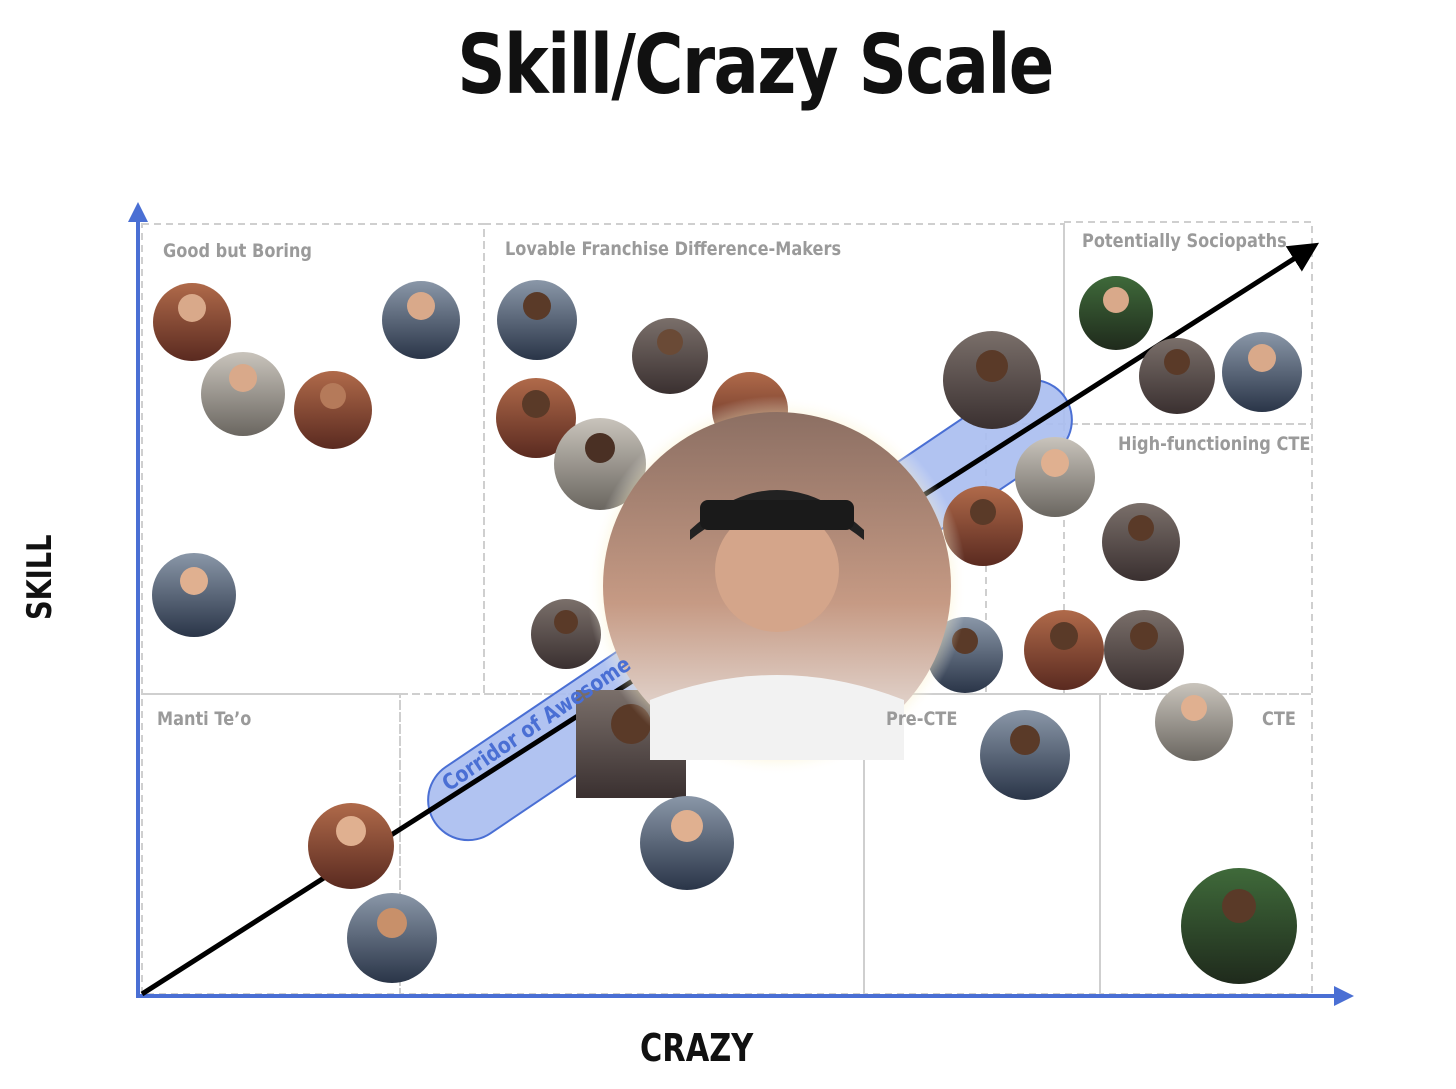 The width and height of the screenshot is (1456, 1089). What do you see at coordinates (1214, 444) in the screenshot?
I see `region-label-high-functioning-cte: High-functioning CTE` at bounding box center [1214, 444].